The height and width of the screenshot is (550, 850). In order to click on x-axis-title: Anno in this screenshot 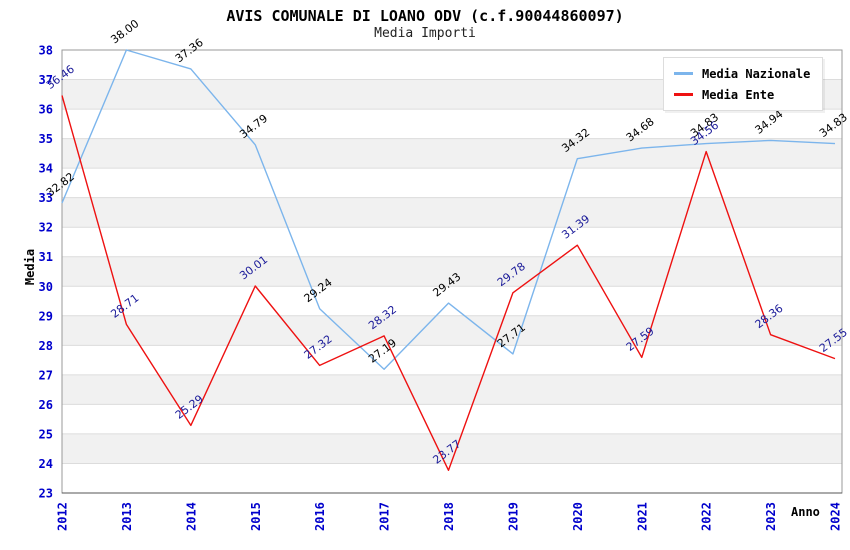, I will do `click(805, 512)`.